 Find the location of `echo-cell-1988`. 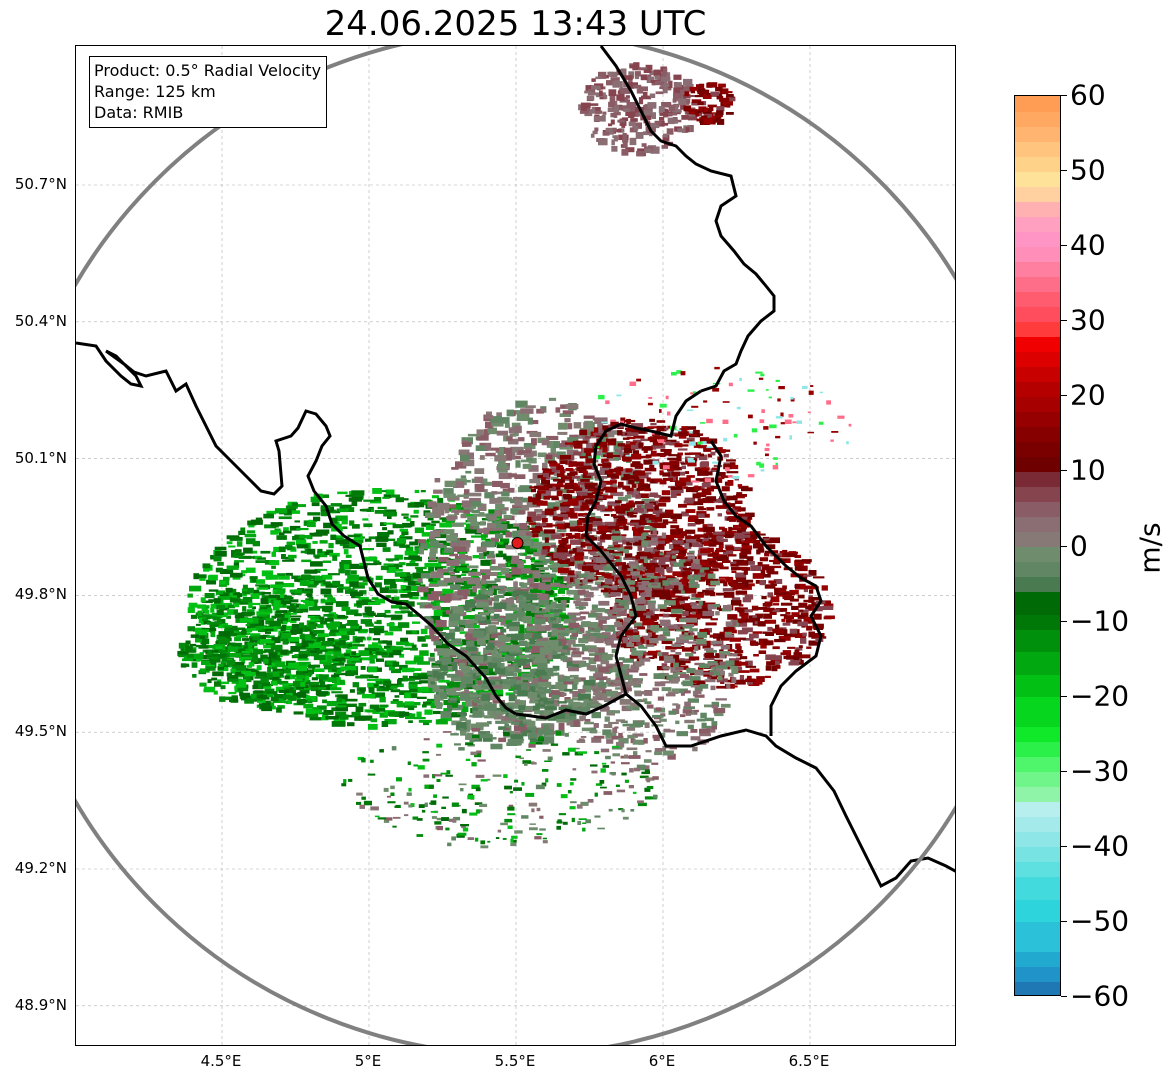

echo-cell-1988 is located at coordinates (209, 653).